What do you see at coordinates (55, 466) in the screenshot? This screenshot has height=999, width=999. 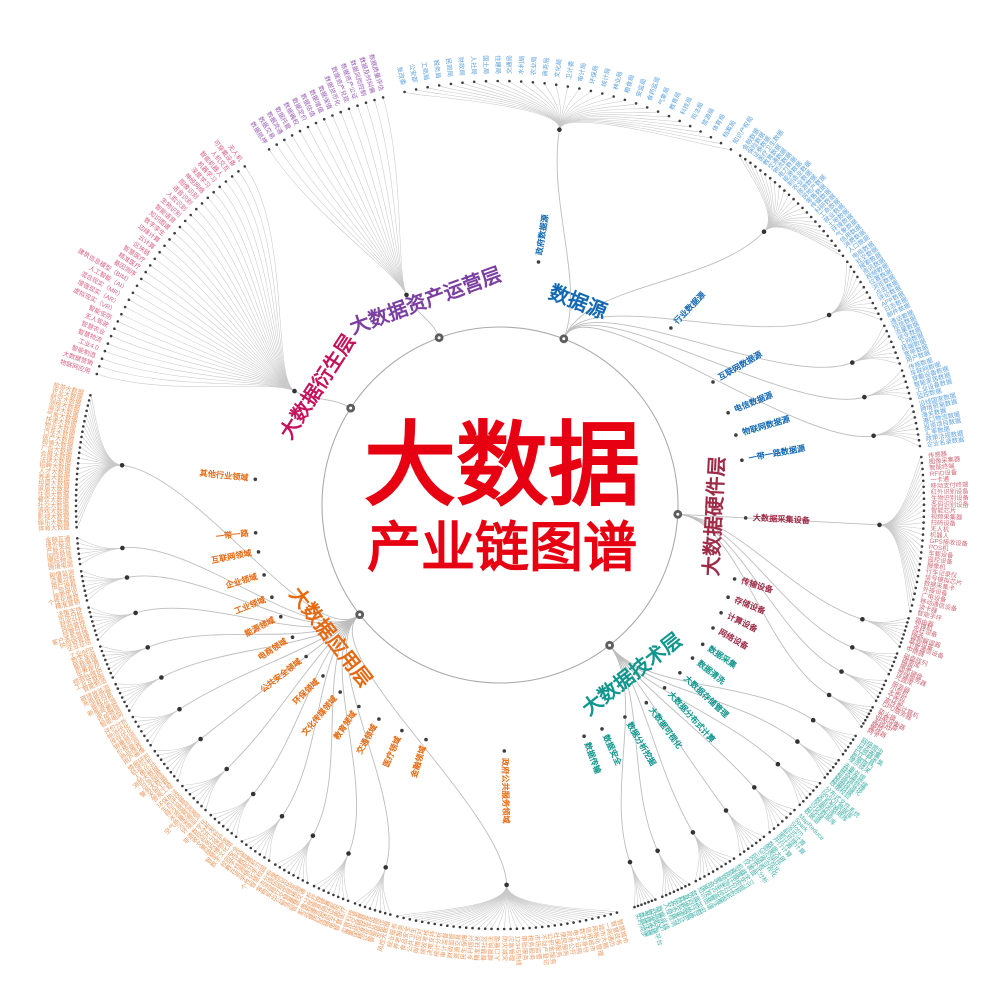 I see `leaf-label: 招聘大数据` at bounding box center [55, 466].